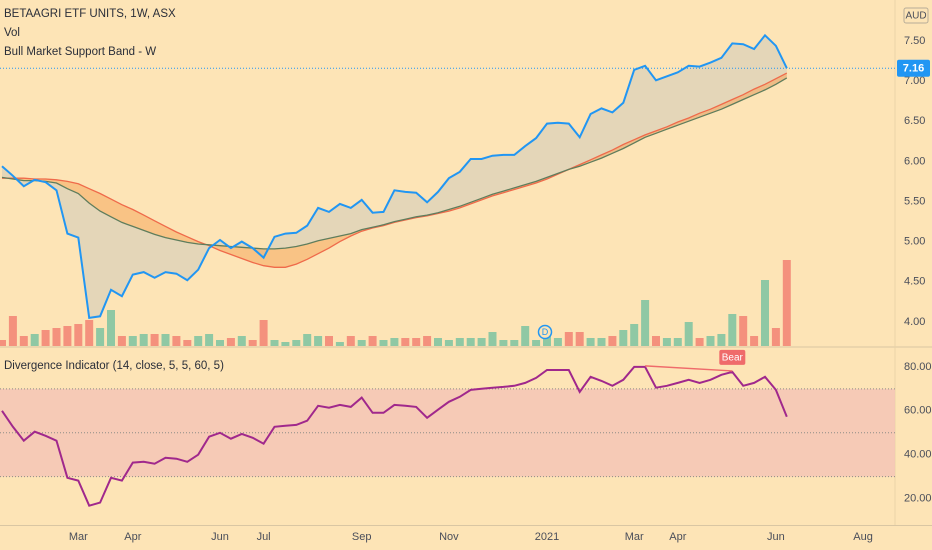  I want to click on currency: AUD, so click(915, 16).